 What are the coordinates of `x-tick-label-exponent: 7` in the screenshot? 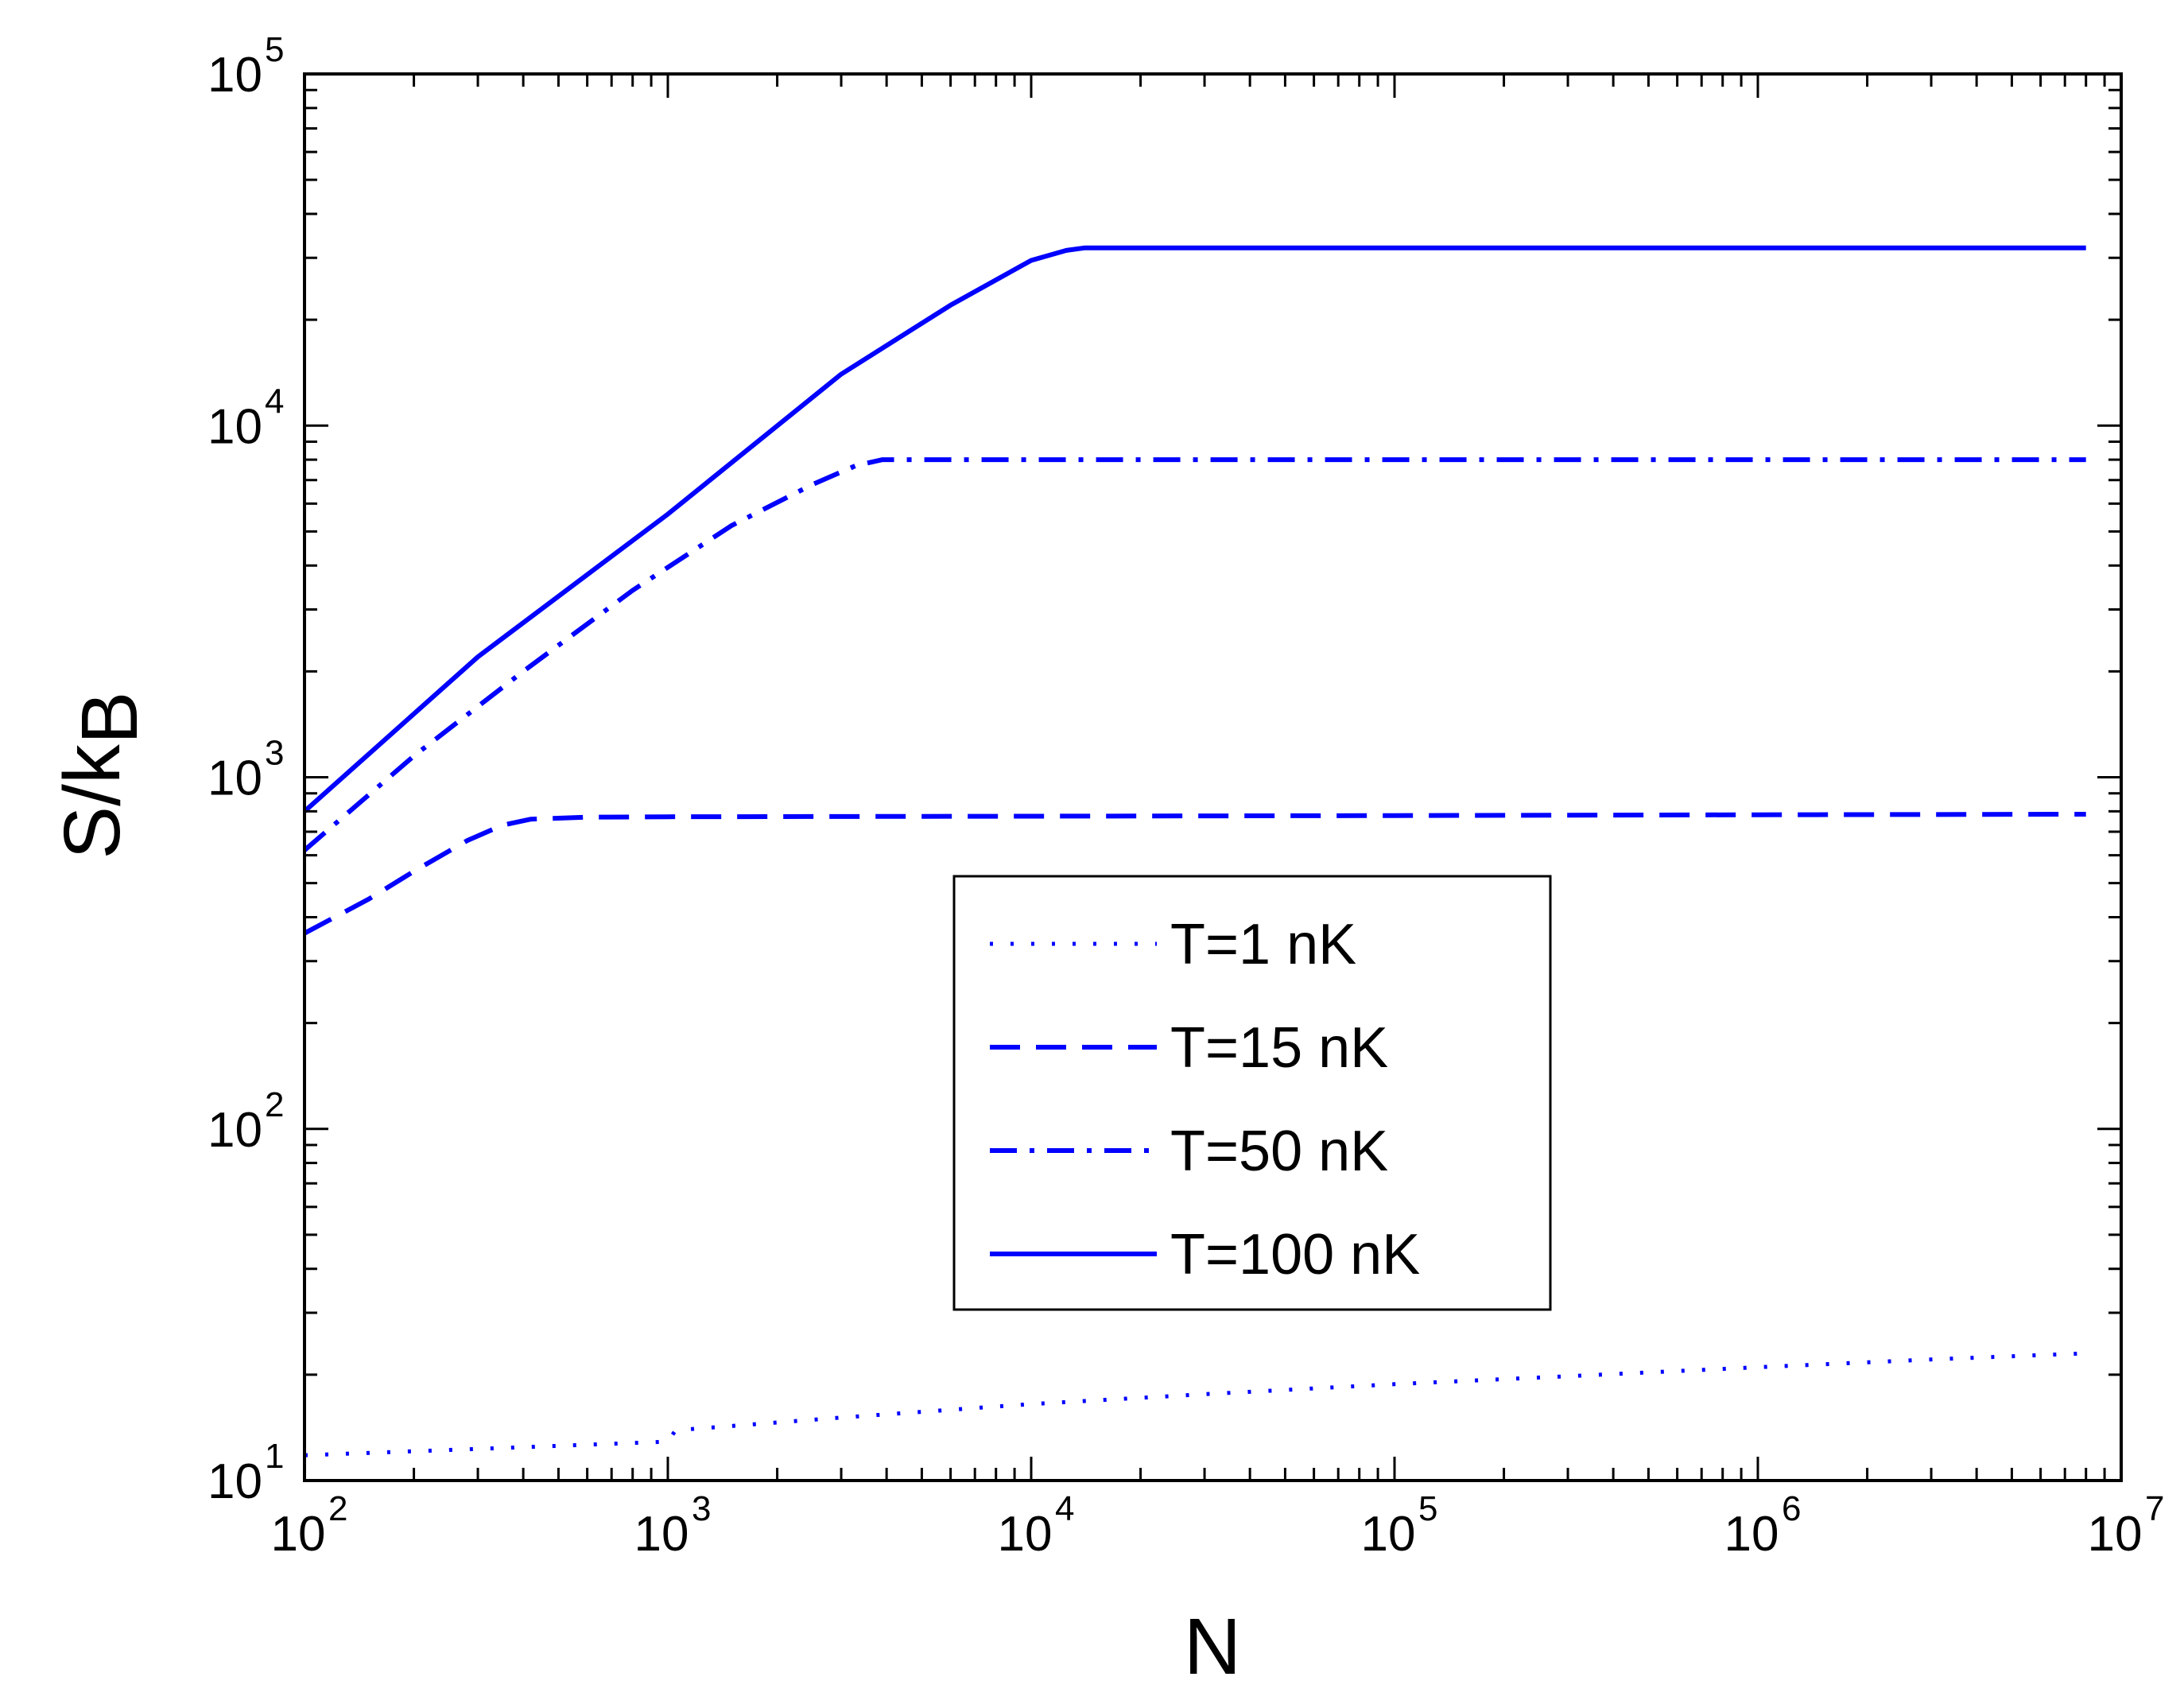 It's located at (2154, 1508).